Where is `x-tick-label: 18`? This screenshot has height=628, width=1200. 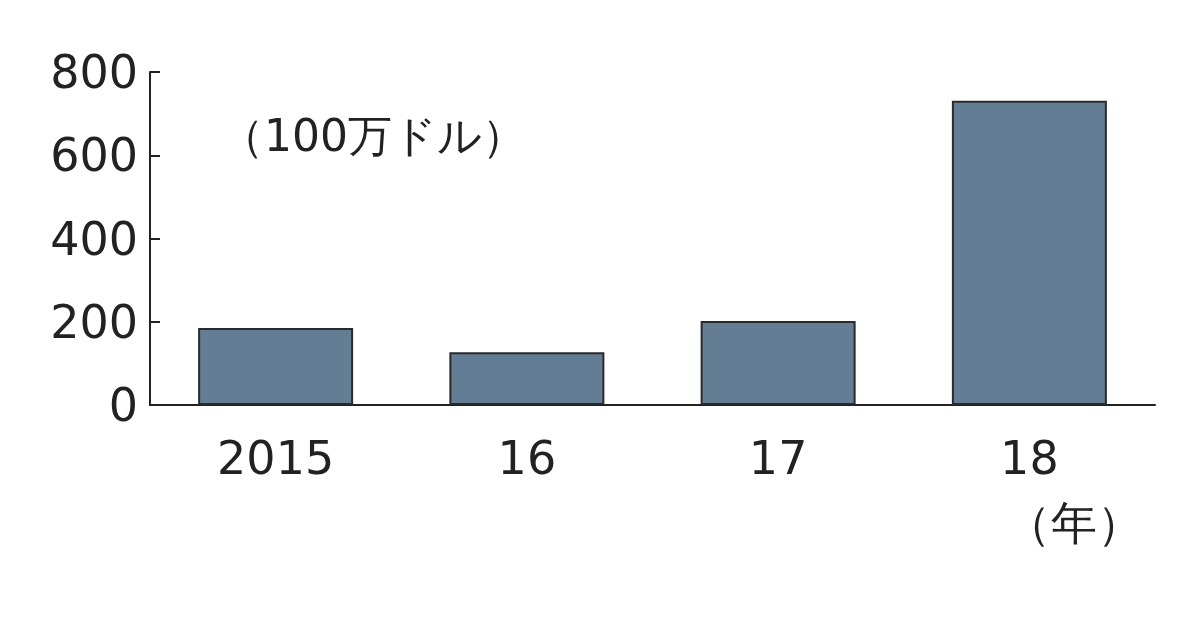 x-tick-label: 18 is located at coordinates (1029, 458).